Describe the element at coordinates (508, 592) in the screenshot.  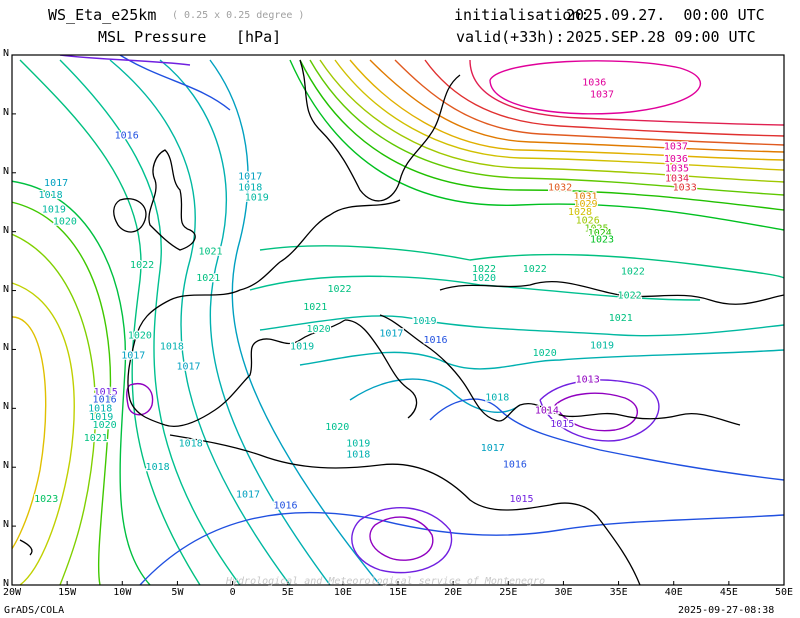
I see `x-tick-label: 25E` at that location.